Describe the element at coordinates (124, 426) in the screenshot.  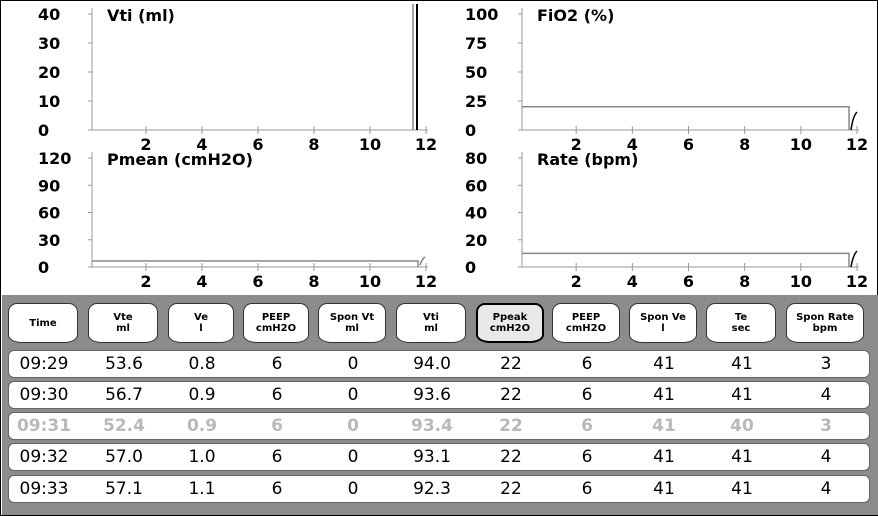
I see `value-cell: 52.4` at that location.